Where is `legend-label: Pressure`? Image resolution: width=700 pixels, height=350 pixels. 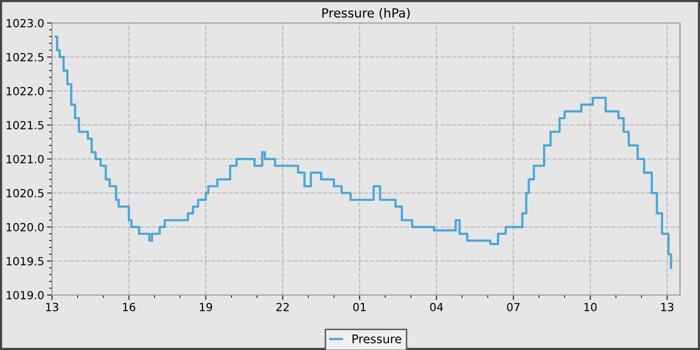
legend-label: Pressure is located at coordinates (377, 339).